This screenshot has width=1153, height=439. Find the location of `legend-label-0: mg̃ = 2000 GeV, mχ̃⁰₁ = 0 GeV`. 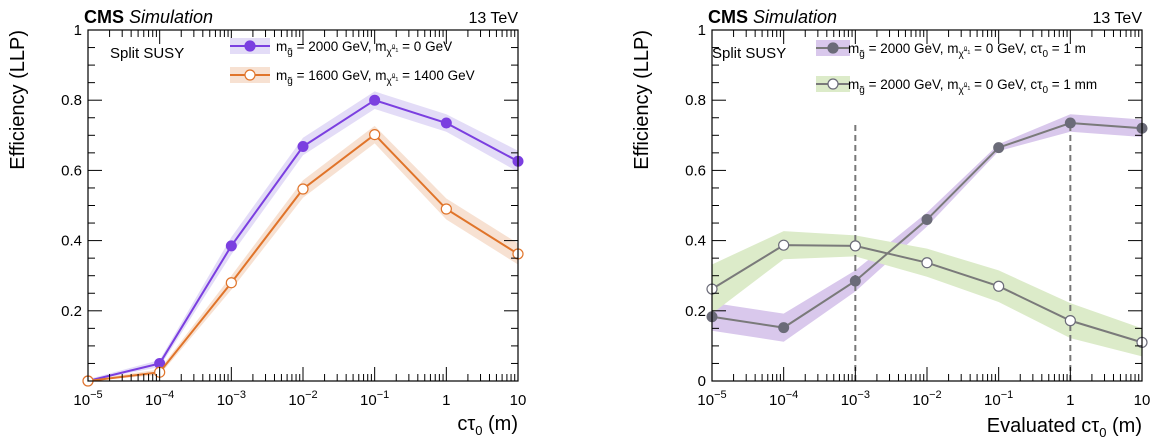

legend-label-0: mg̃ = 2000 GeV, mχ̃⁰₁ = 0 GeV is located at coordinates (364, 48).